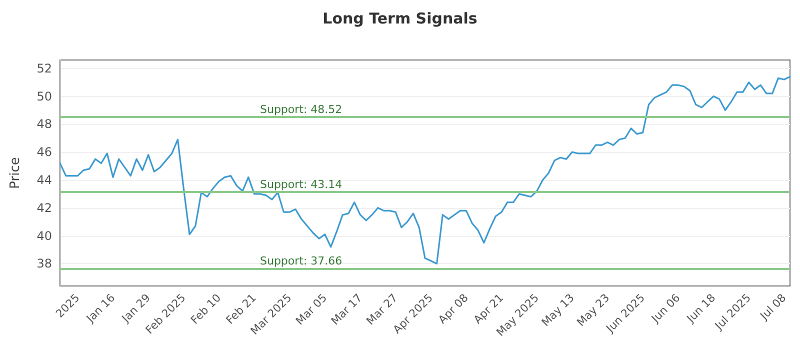 The image size is (800, 350). What do you see at coordinates (44, 235) in the screenshot?
I see `y-tick-label: 40` at bounding box center [44, 235].